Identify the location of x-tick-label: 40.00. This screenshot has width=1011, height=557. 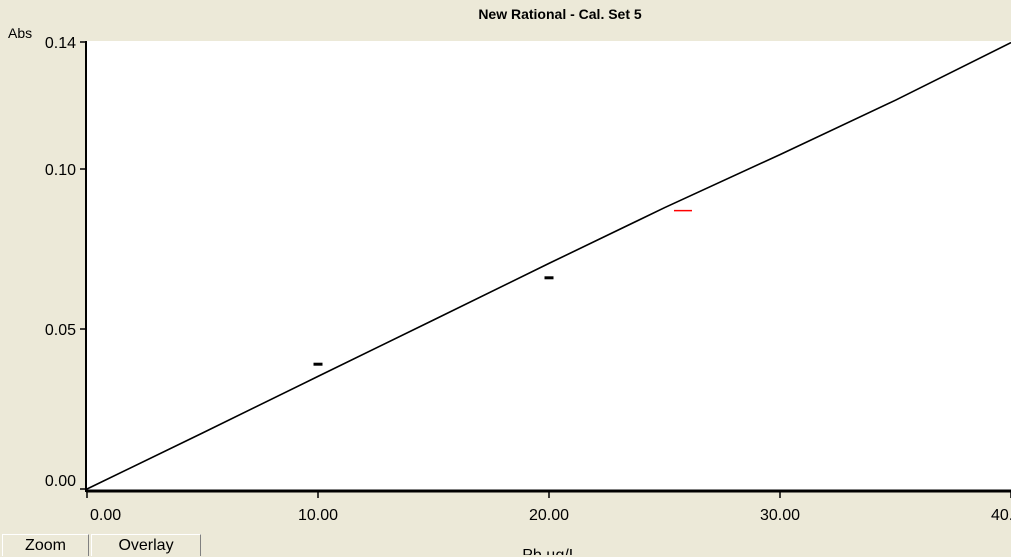
(1001, 515).